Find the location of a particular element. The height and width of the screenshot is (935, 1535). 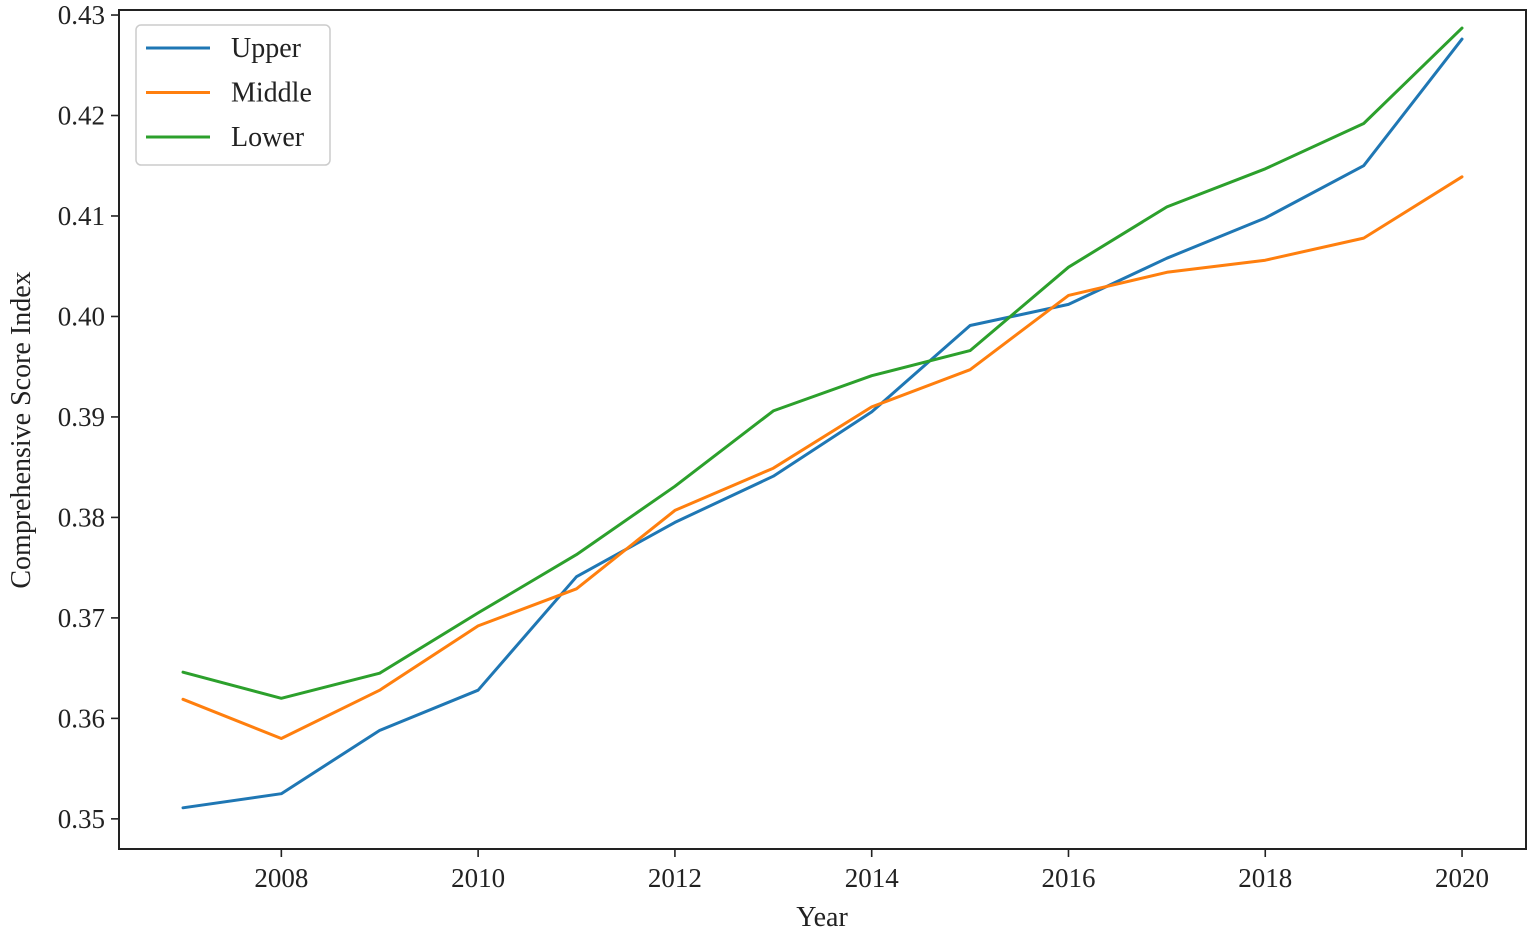

legend-label-lower: Lower is located at coordinates (268, 137).